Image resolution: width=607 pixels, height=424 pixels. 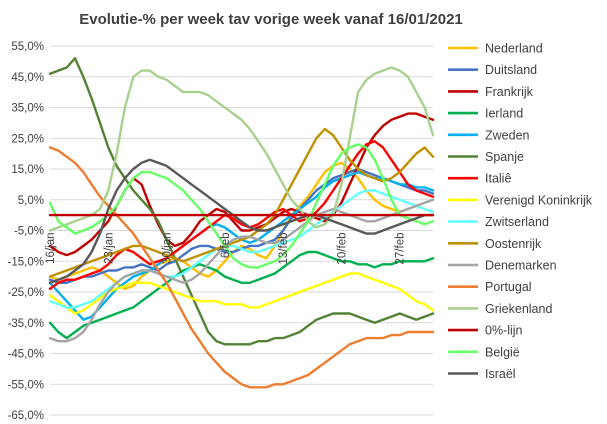 I want to click on x-tick-label: 27/feb, so click(x=401, y=249).